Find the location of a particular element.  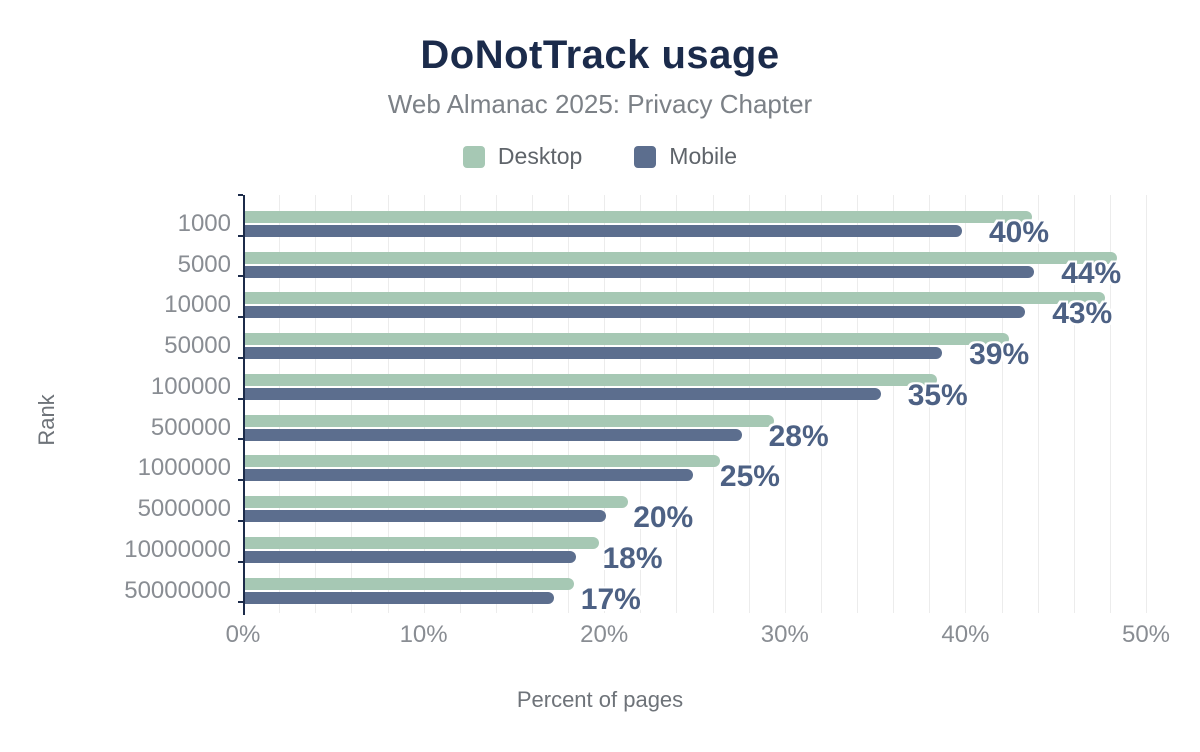

bar-value-label: 28% is located at coordinates (798, 436).